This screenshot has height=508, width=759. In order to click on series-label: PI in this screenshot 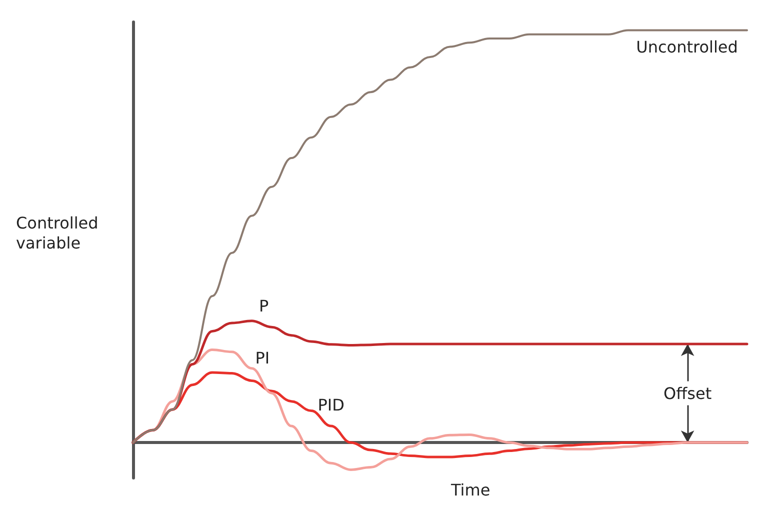, I will do `click(262, 358)`.